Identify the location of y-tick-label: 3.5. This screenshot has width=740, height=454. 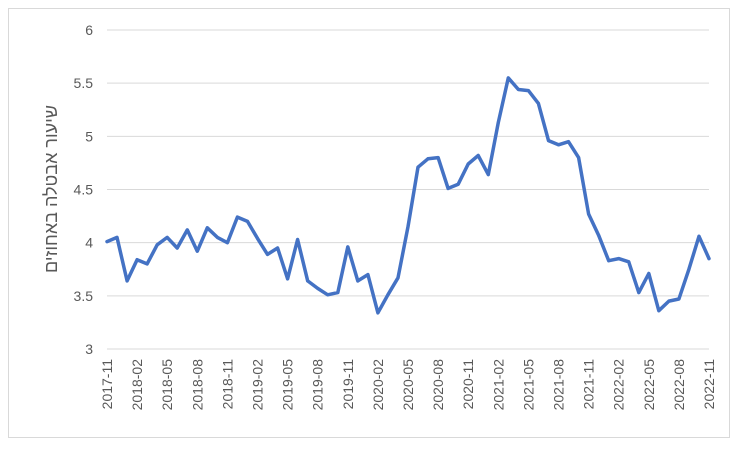
(84, 296).